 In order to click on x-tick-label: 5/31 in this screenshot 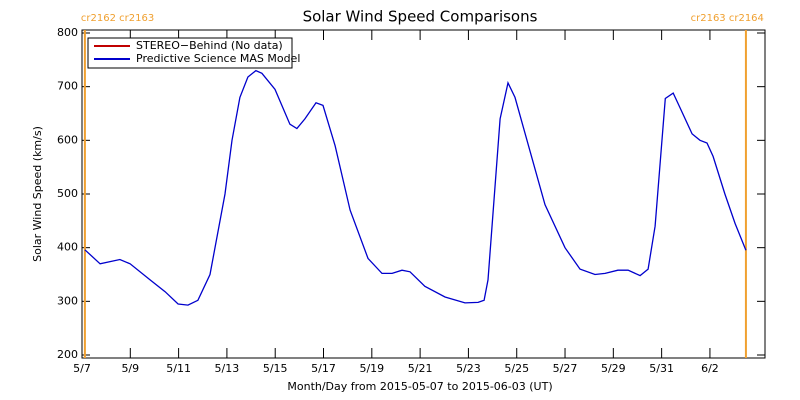, I will do `click(661, 368)`.